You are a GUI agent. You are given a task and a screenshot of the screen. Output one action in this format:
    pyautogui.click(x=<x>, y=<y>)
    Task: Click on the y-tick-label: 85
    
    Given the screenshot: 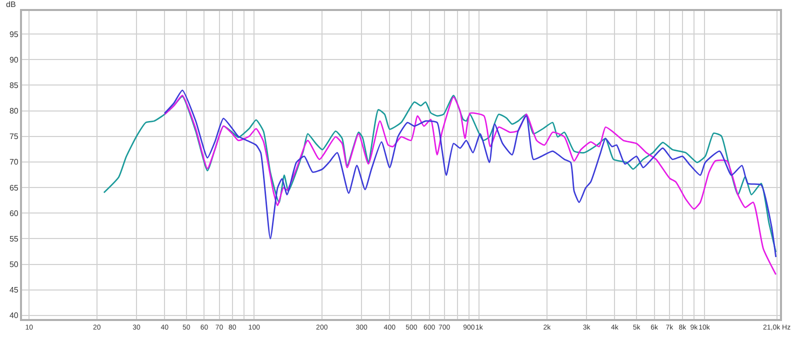 What is the action you would take?
    pyautogui.click(x=14, y=85)
    